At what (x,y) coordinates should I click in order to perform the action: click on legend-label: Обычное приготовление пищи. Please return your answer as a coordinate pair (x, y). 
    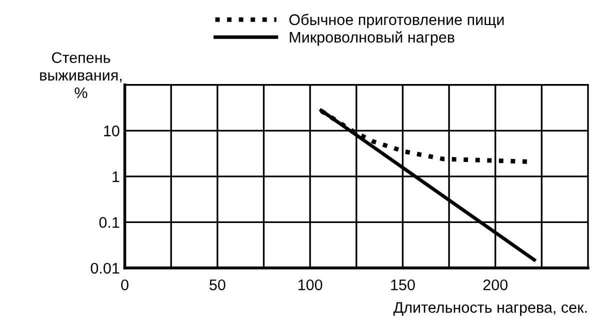
    Looking at the image, I should click on (396, 21).